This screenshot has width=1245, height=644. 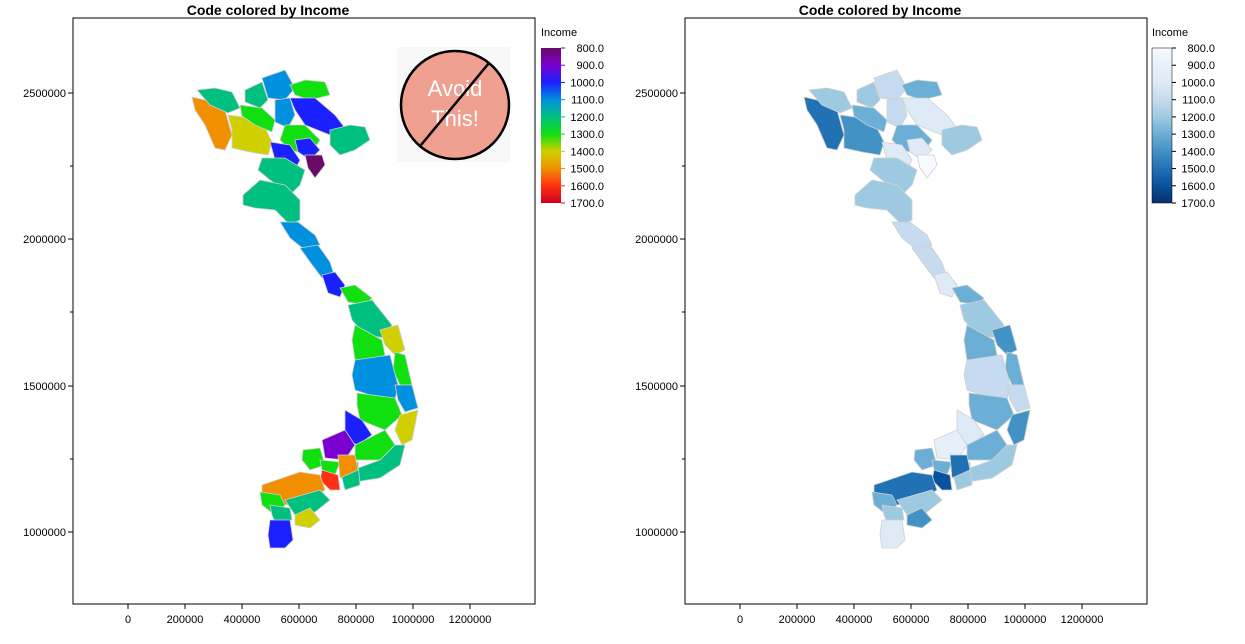 What do you see at coordinates (455, 104) in the screenshot?
I see `prohibition-slash` at bounding box center [455, 104].